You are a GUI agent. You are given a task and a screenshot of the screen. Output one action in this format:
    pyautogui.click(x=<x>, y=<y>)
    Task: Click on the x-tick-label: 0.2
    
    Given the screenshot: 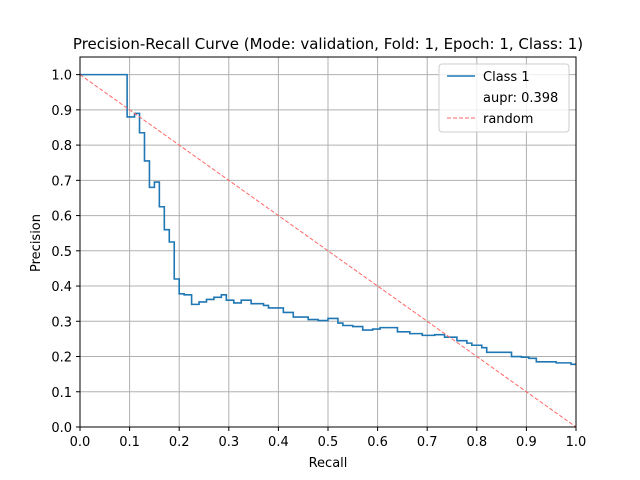 What is the action you would take?
    pyautogui.click(x=179, y=442)
    